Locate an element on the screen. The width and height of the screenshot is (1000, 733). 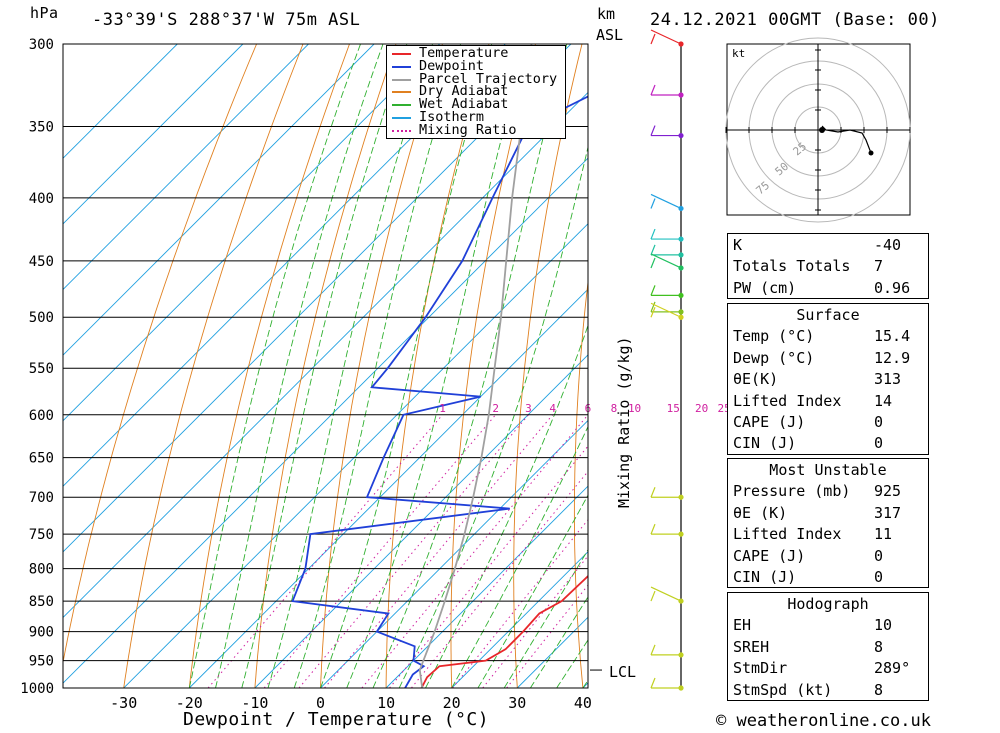
indices-table: K -40 Totals Totals 7 PW (cm) 0.96 is located at coordinates (828, 266).